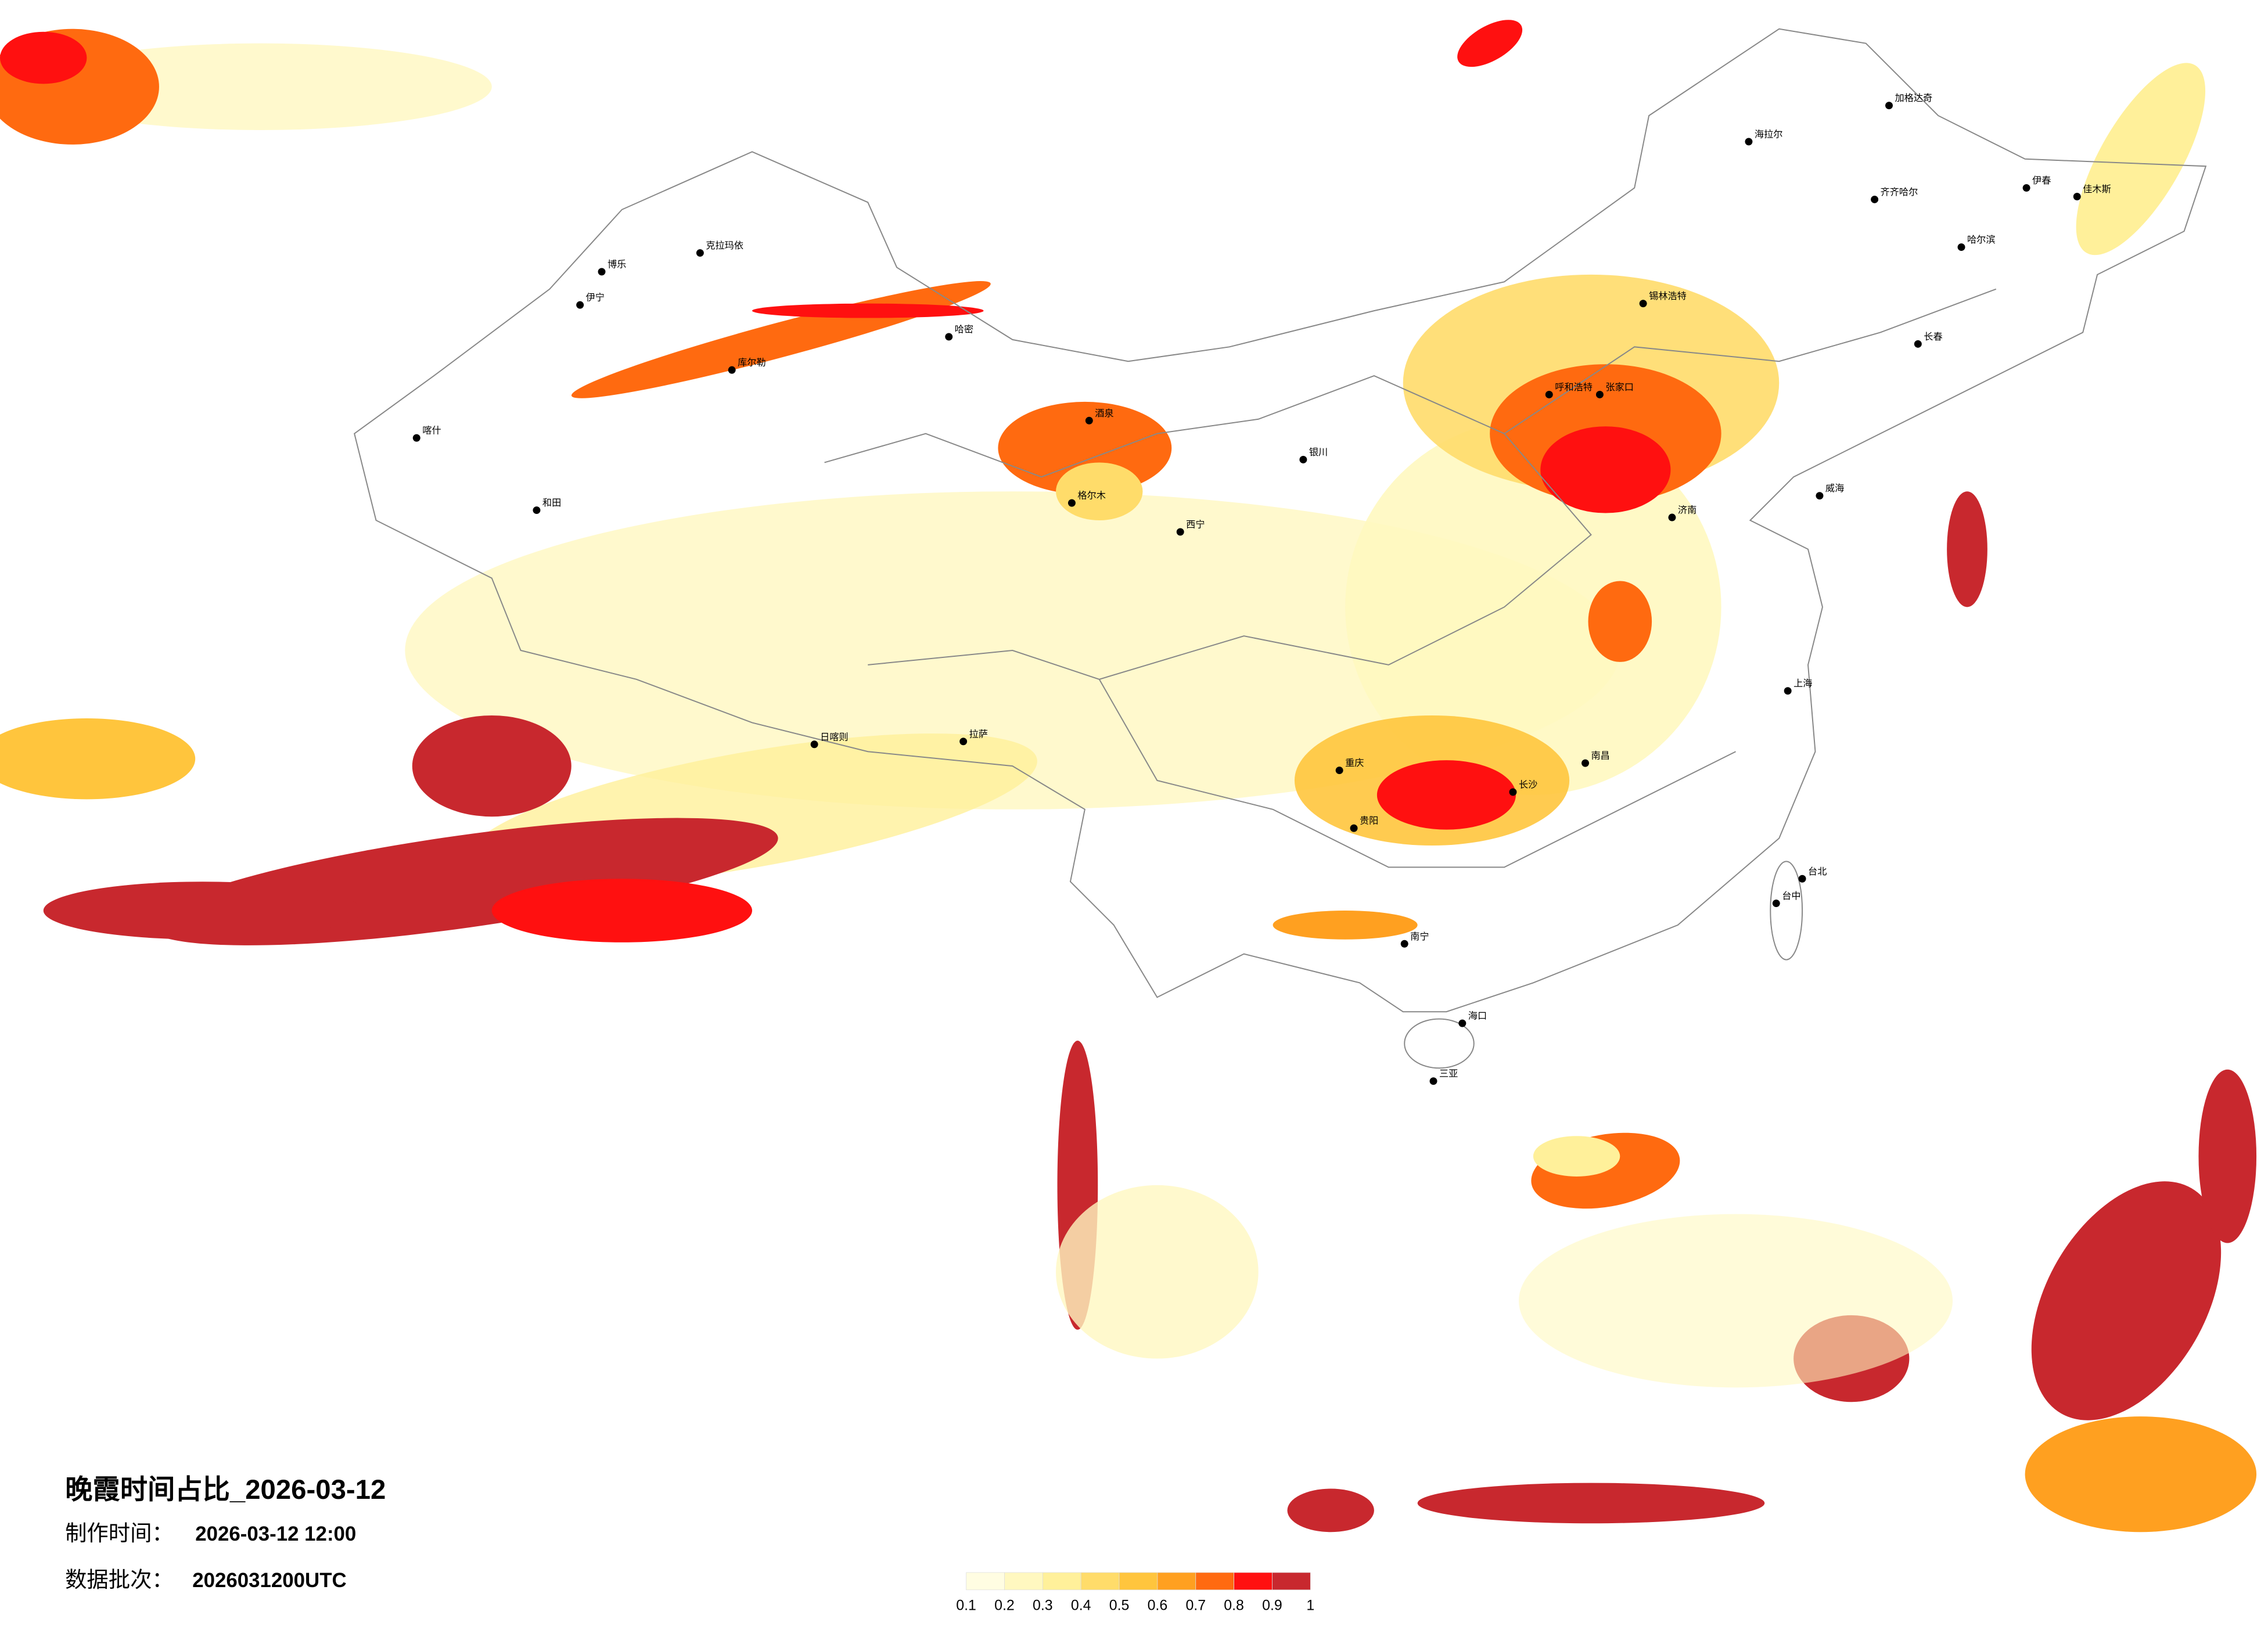 The height and width of the screenshot is (1626, 2268). I want to click on city-label: 和田, so click(551, 503).